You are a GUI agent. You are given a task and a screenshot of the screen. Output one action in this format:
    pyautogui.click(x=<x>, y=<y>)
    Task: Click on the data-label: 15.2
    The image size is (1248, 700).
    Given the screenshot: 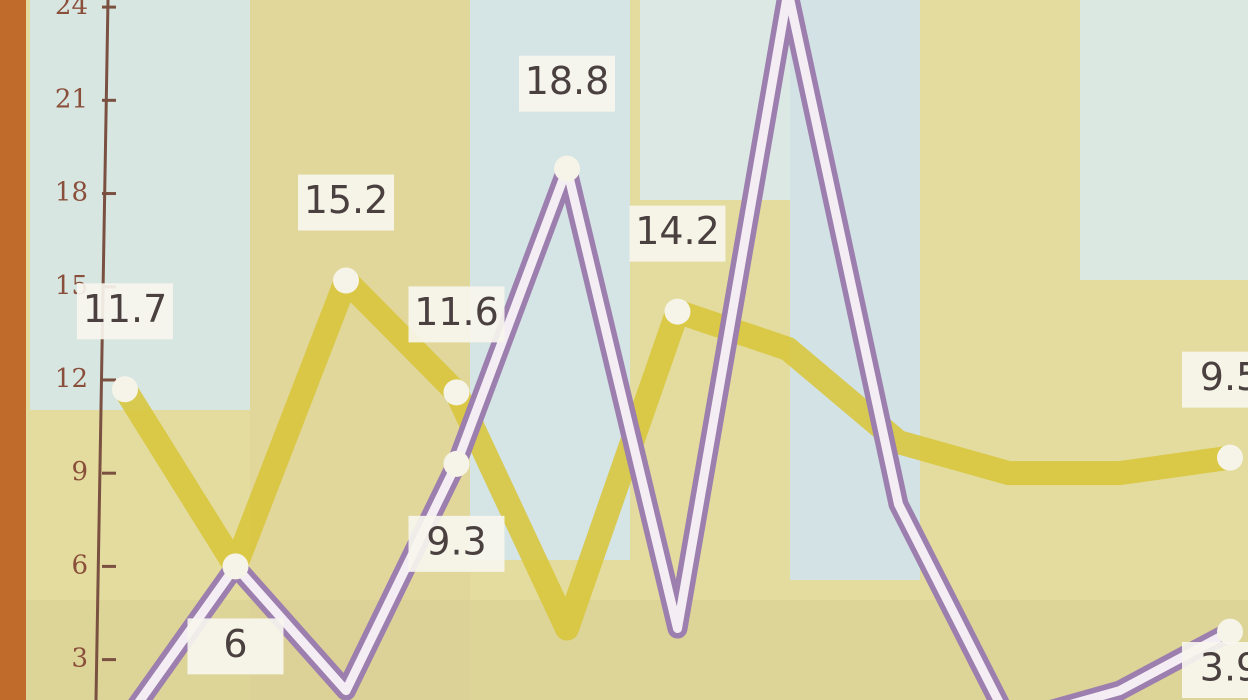 What is the action you would take?
    pyautogui.click(x=346, y=200)
    